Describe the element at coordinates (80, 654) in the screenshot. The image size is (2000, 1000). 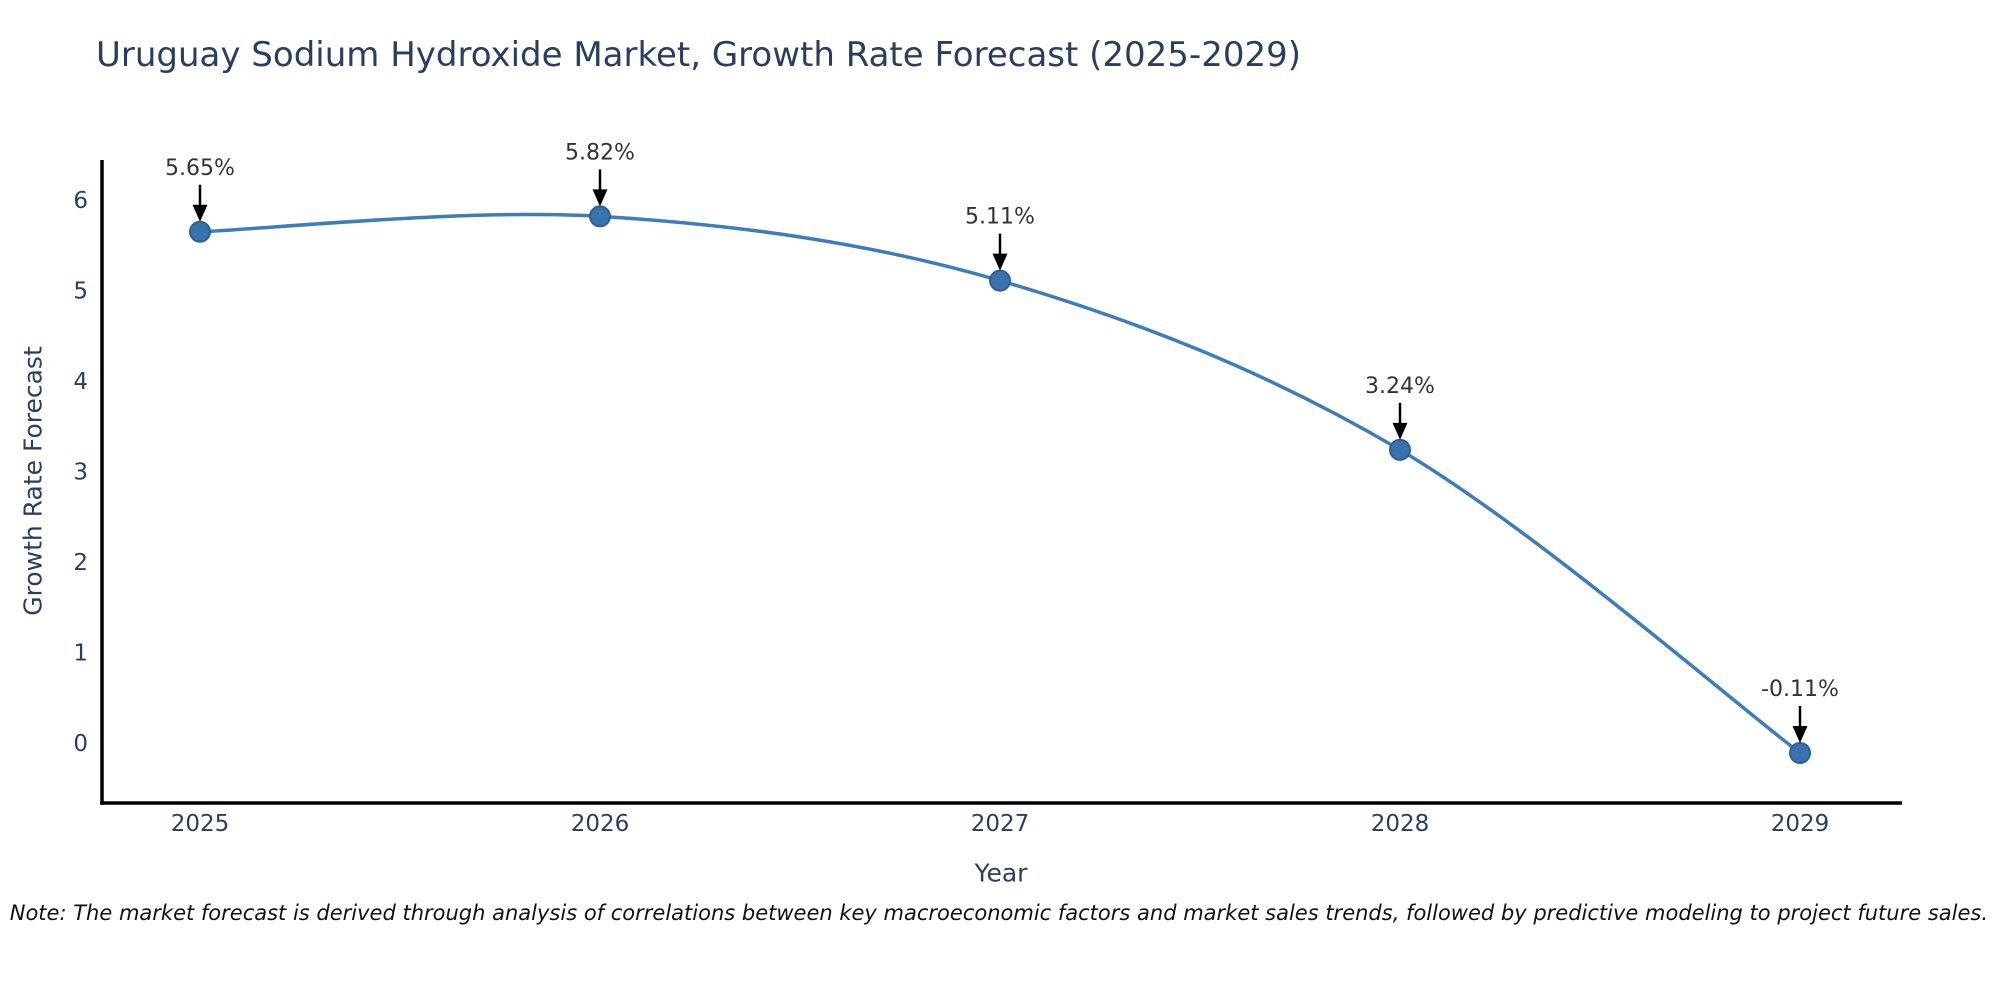
I see `y-tick-label: 1` at that location.